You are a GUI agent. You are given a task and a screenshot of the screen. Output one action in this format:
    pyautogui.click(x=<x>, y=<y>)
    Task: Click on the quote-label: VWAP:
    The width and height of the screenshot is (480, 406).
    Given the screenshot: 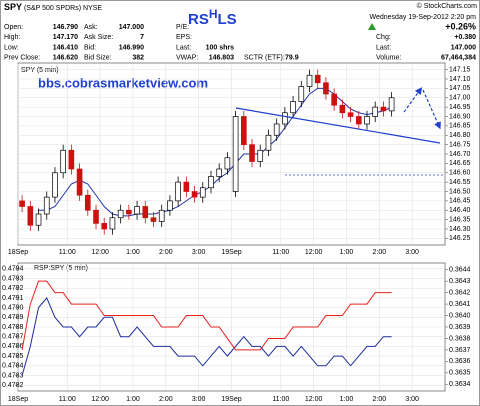 What is the action you would take?
    pyautogui.click(x=187, y=58)
    